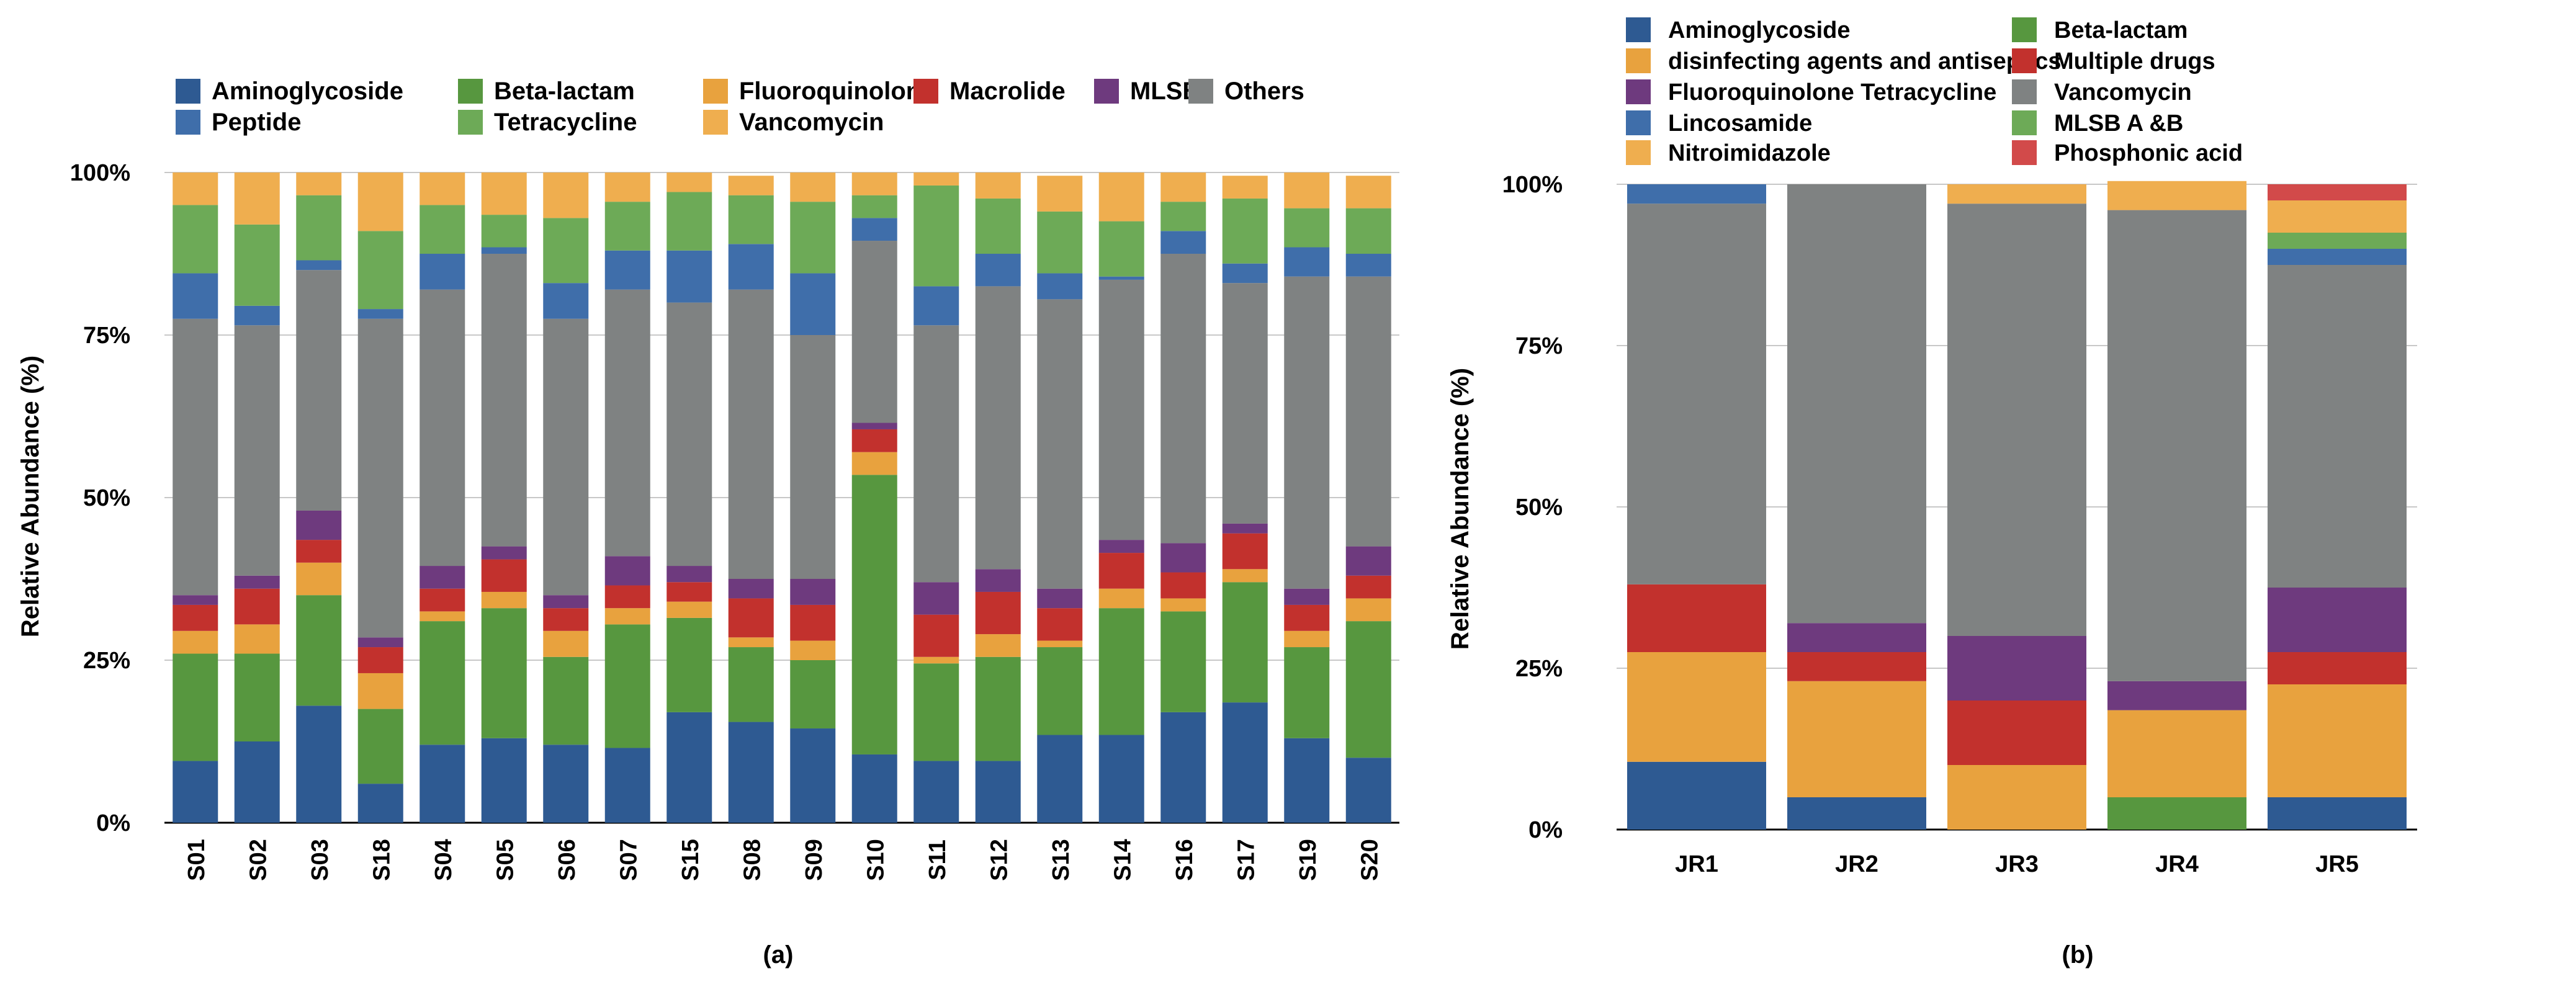 This screenshot has width=2576, height=989. Describe the element at coordinates (1759, 30) in the screenshot. I see `panel-b-legend-label: Aminoglycoside` at that location.